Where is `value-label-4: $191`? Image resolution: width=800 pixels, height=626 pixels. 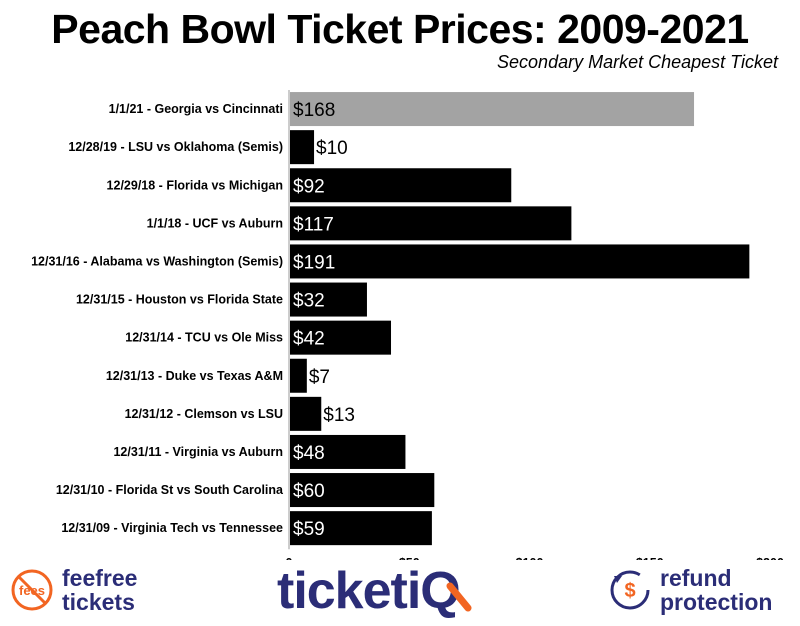 value-label-4: $191 is located at coordinates (314, 262).